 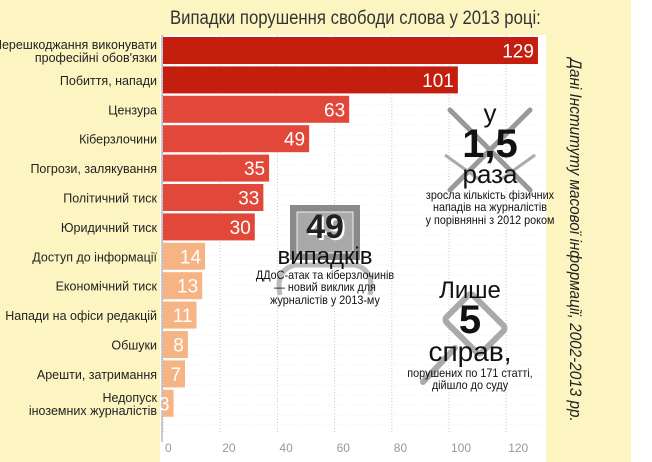 I want to click on category-label: Цензура, so click(x=132, y=110).